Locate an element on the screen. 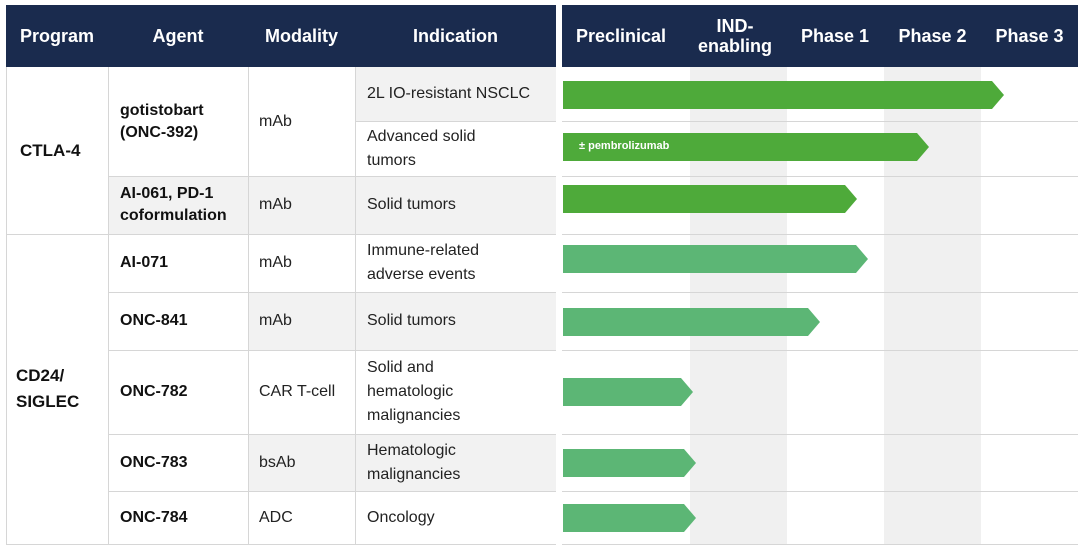 The width and height of the screenshot is (1080, 549). divider-right-r6 is located at coordinates (820, 434).